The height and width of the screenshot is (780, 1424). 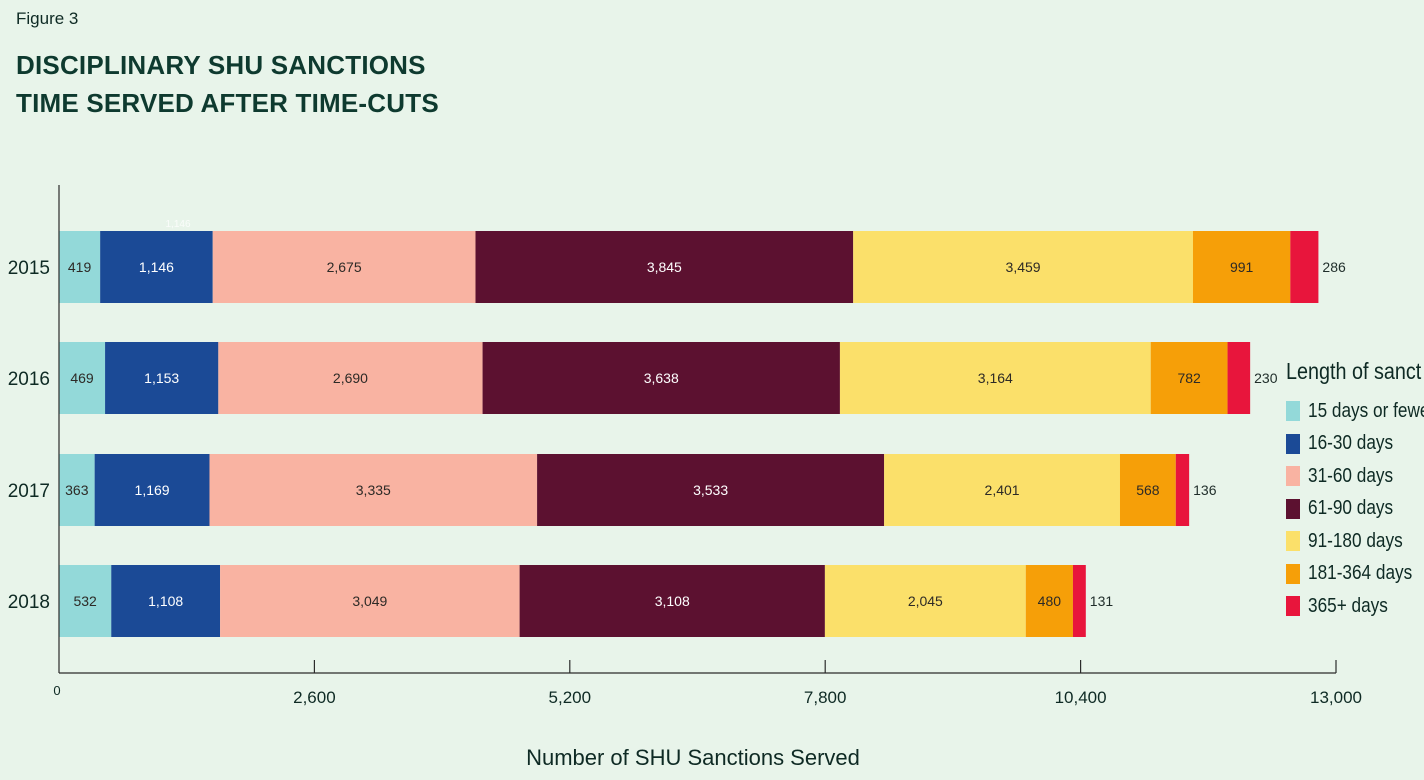 I want to click on legend-item: 181-364 days, so click(x=1355, y=574).